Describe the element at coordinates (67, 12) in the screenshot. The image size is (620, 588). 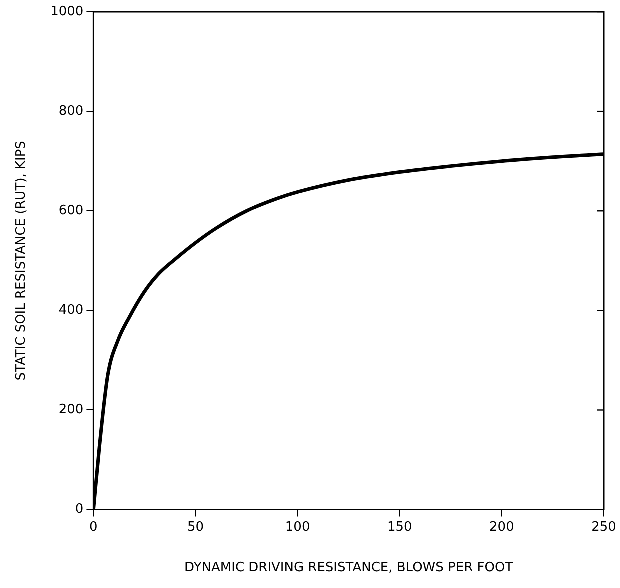
I see `y-tick-label: 1000` at that location.